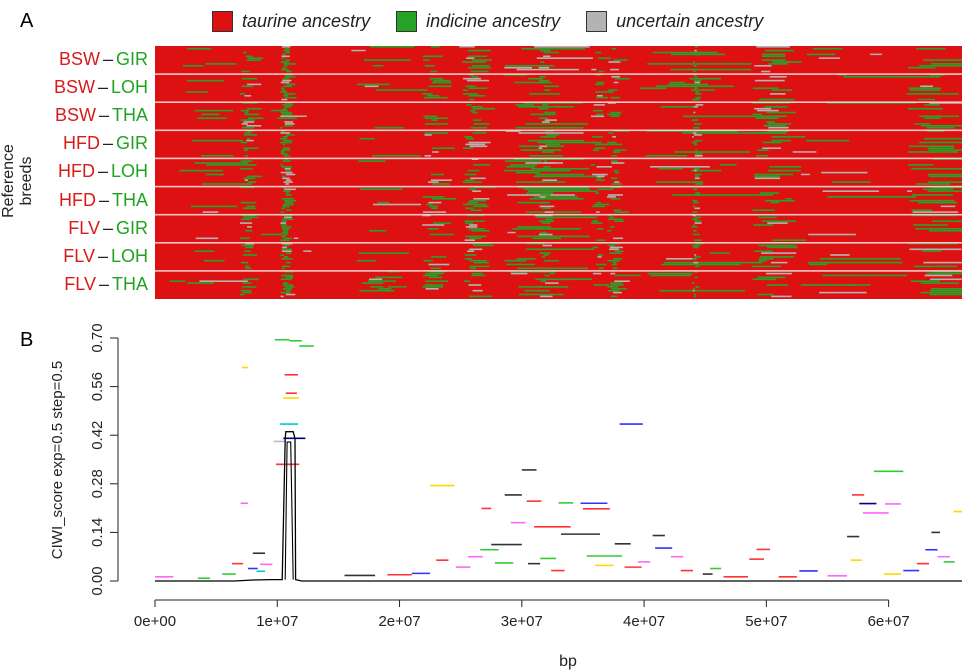 The height and width of the screenshot is (671, 962). What do you see at coordinates (644, 621) in the screenshot?
I see `x-tick-label: 4e+07` at bounding box center [644, 621].